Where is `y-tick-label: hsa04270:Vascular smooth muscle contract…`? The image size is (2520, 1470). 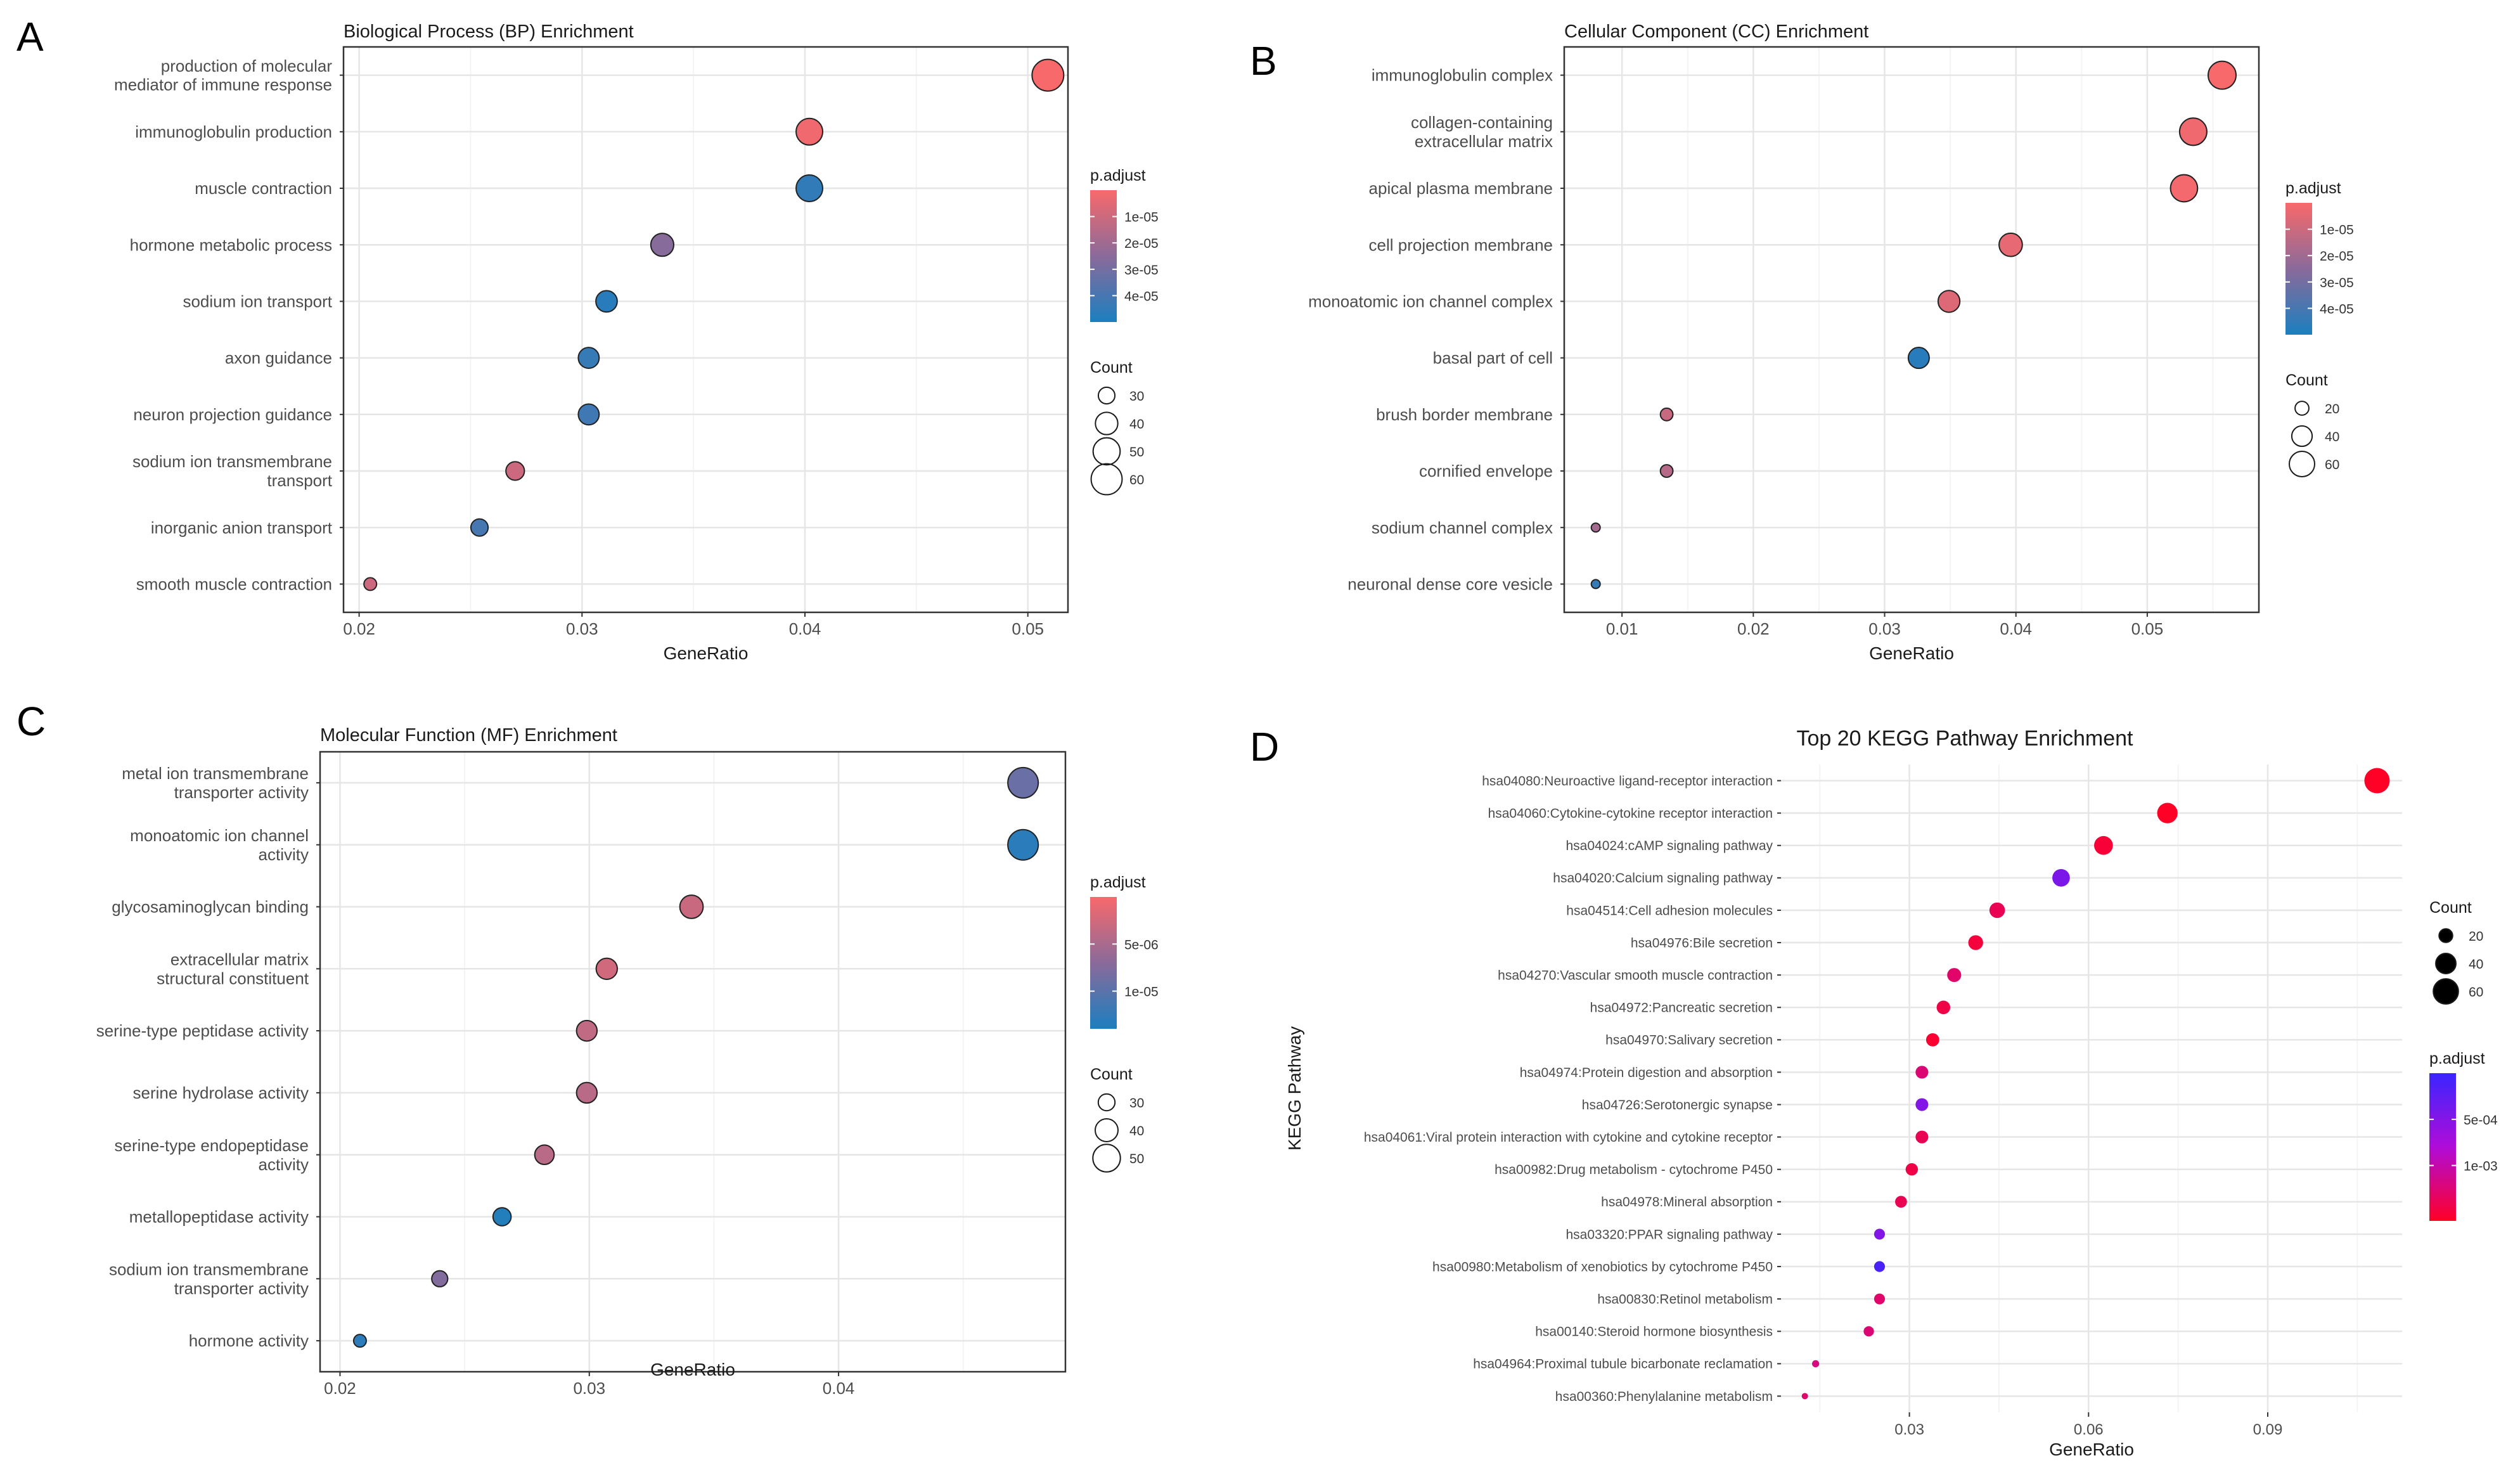 y-tick-label: hsa04270:Vascular smooth muscle contract… is located at coordinates (1635, 976).